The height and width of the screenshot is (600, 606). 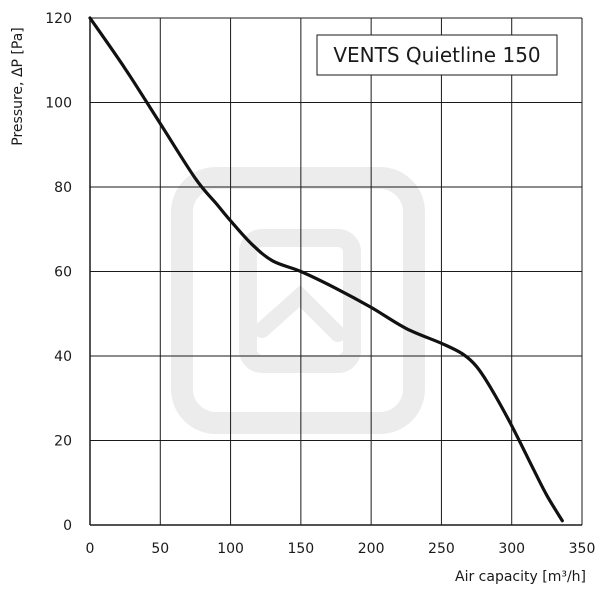 What do you see at coordinates (63, 442) in the screenshot?
I see `y-tick-label-1: 20` at bounding box center [63, 442].